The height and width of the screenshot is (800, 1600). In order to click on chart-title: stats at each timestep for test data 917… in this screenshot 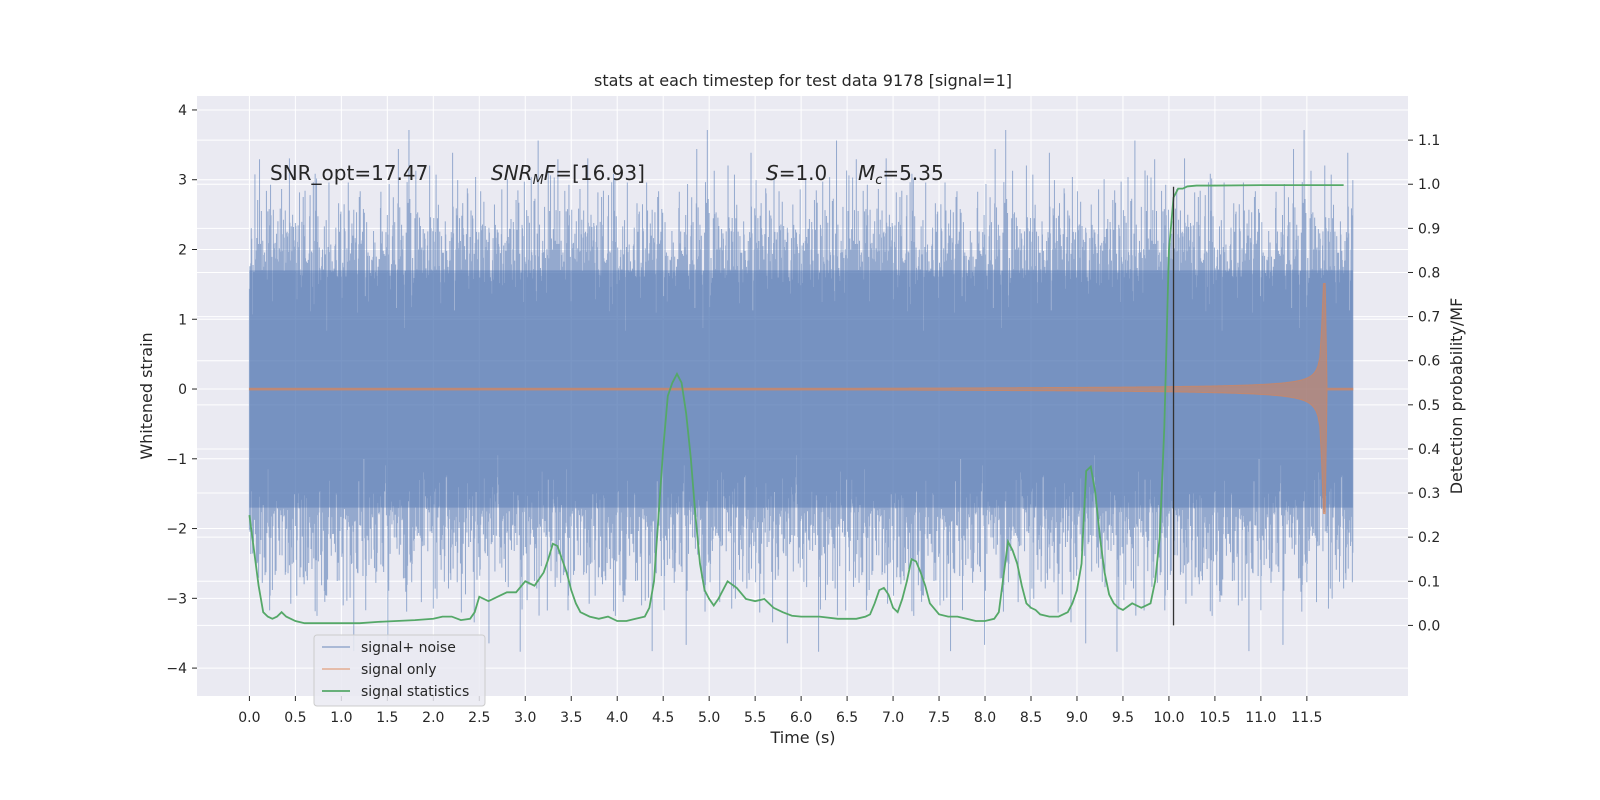, I will do `click(803, 80)`.